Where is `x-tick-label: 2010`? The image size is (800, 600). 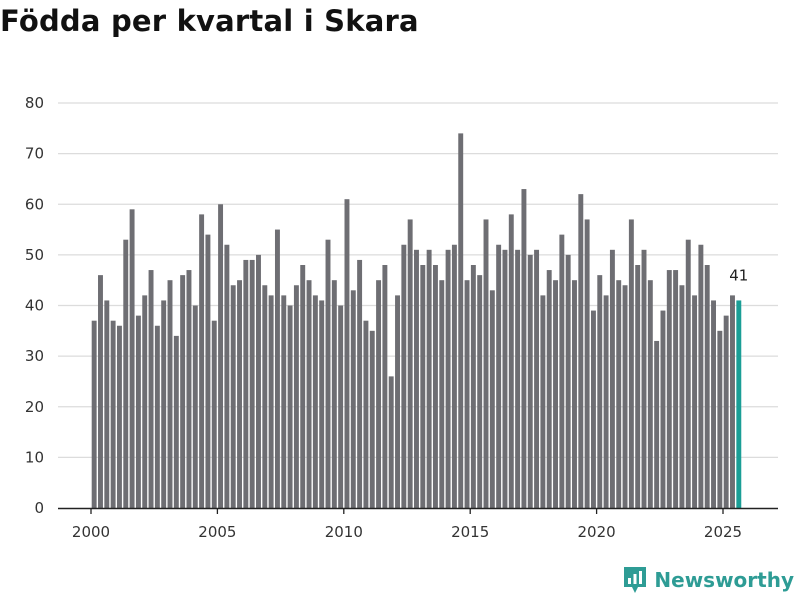 x-tick-label: 2010 is located at coordinates (344, 532).